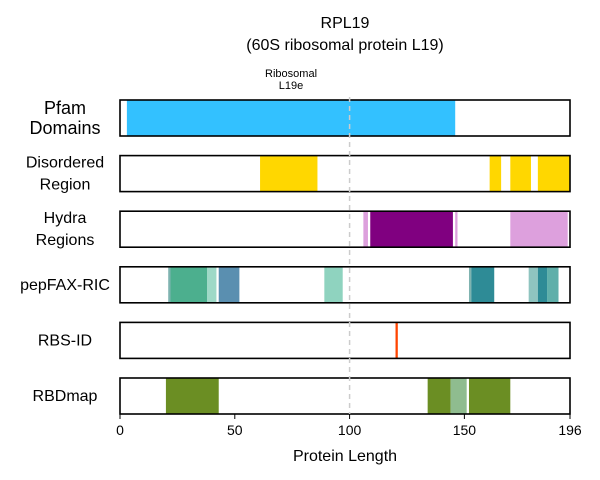  I want to click on x-tick-label: 196, so click(570, 430).